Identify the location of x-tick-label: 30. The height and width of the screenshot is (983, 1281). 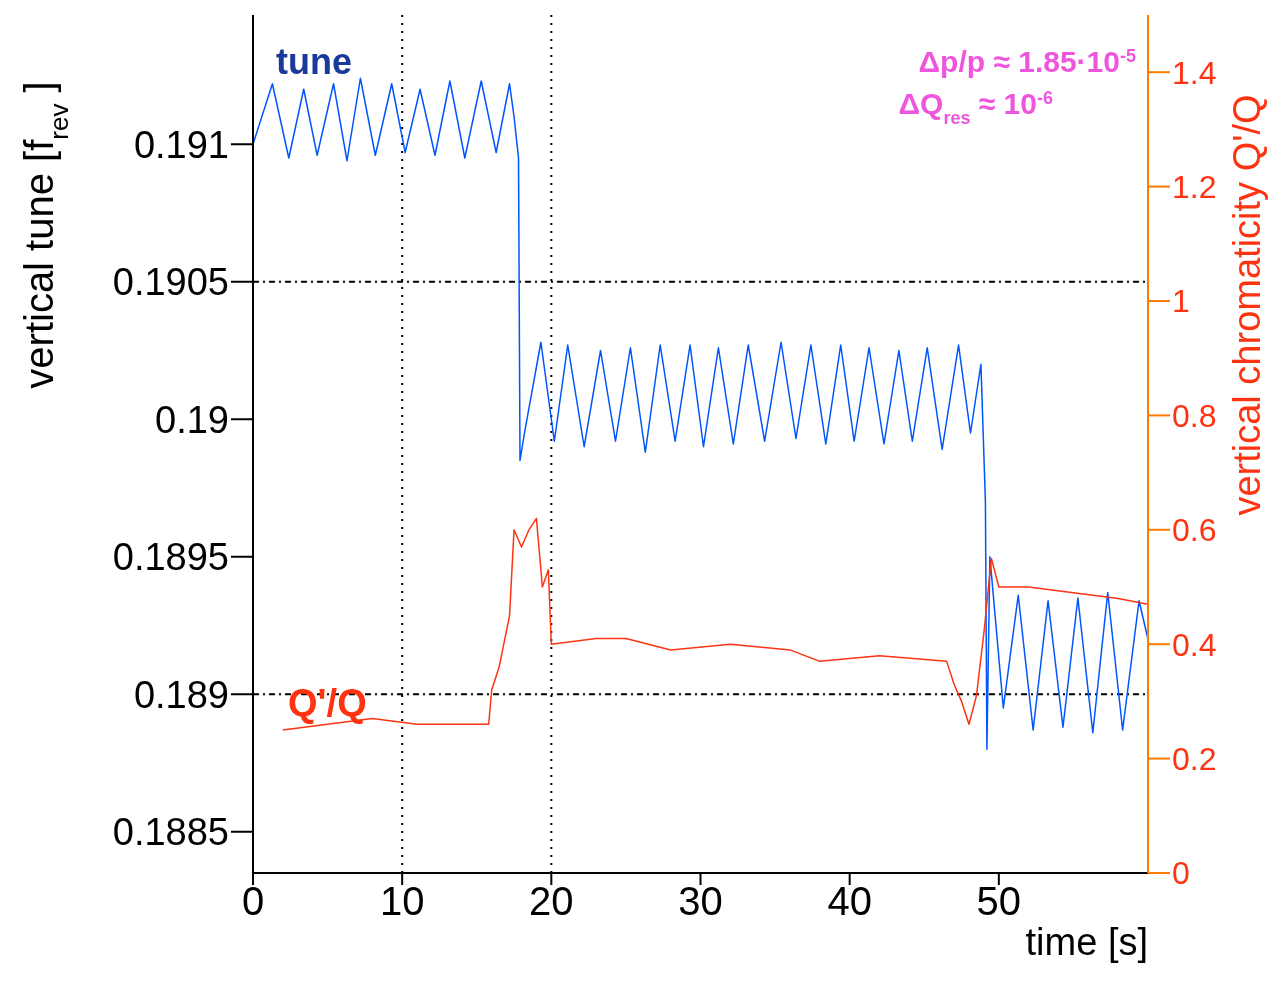
(700, 901).